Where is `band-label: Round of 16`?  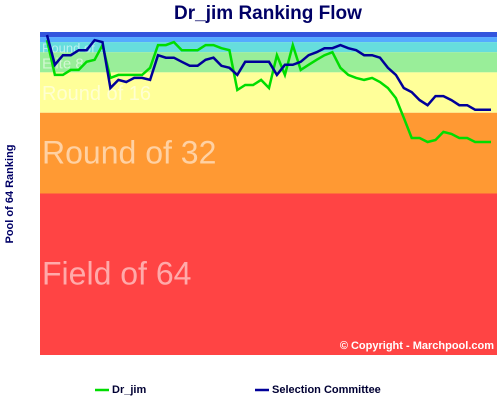
band-label: Round of 16 is located at coordinates (96, 94).